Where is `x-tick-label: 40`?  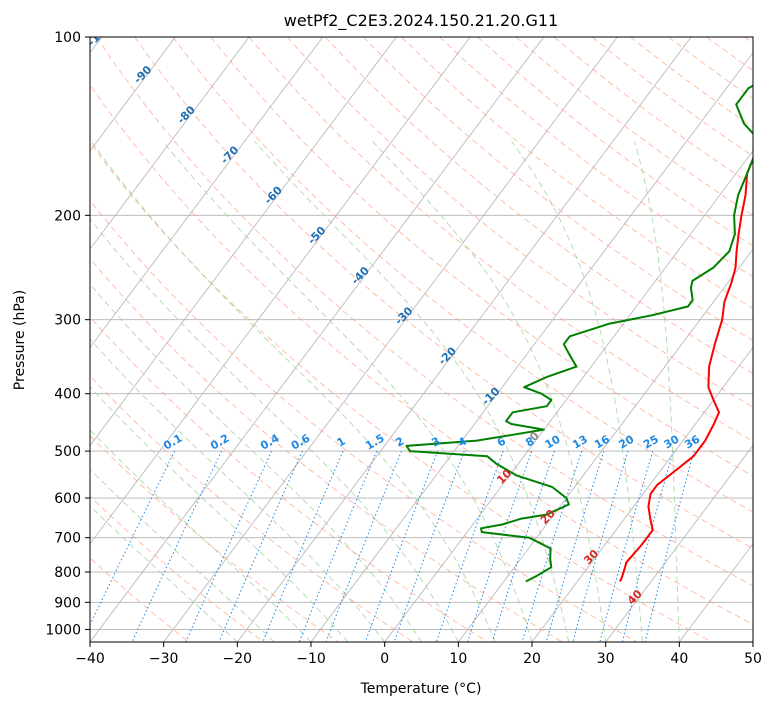 x-tick-label: 40 is located at coordinates (679, 659).